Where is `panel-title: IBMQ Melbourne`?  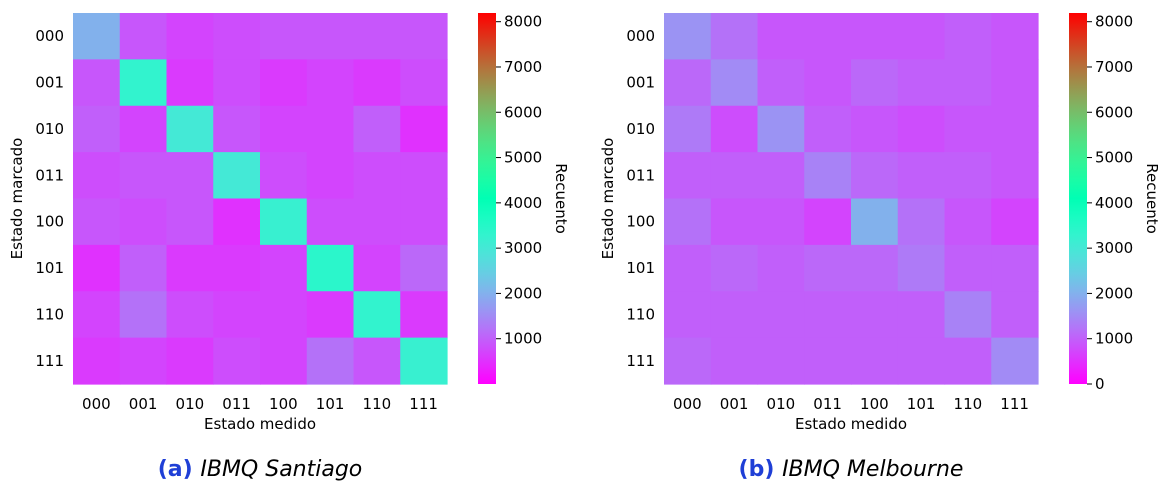 panel-title: IBMQ Melbourne is located at coordinates (872, 469).